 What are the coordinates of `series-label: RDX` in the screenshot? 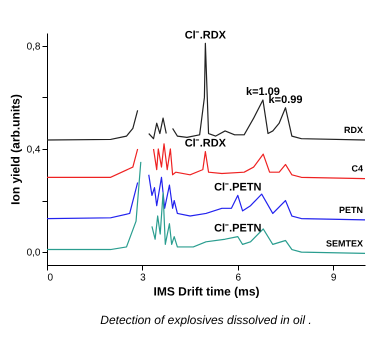 It's located at (353, 129).